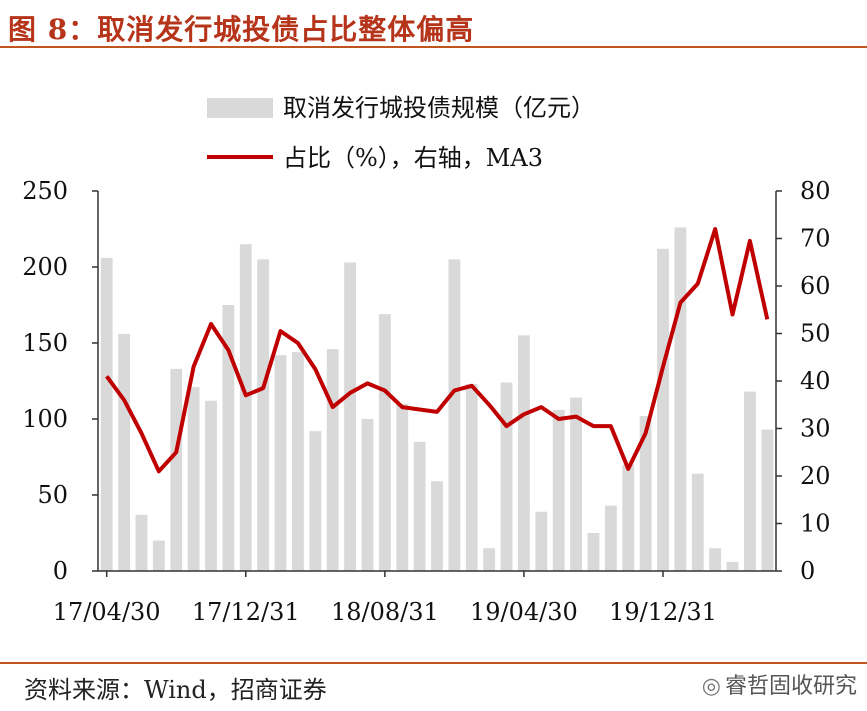 This screenshot has width=867, height=711. I want to click on right-tick-label: 20, so click(815, 476).